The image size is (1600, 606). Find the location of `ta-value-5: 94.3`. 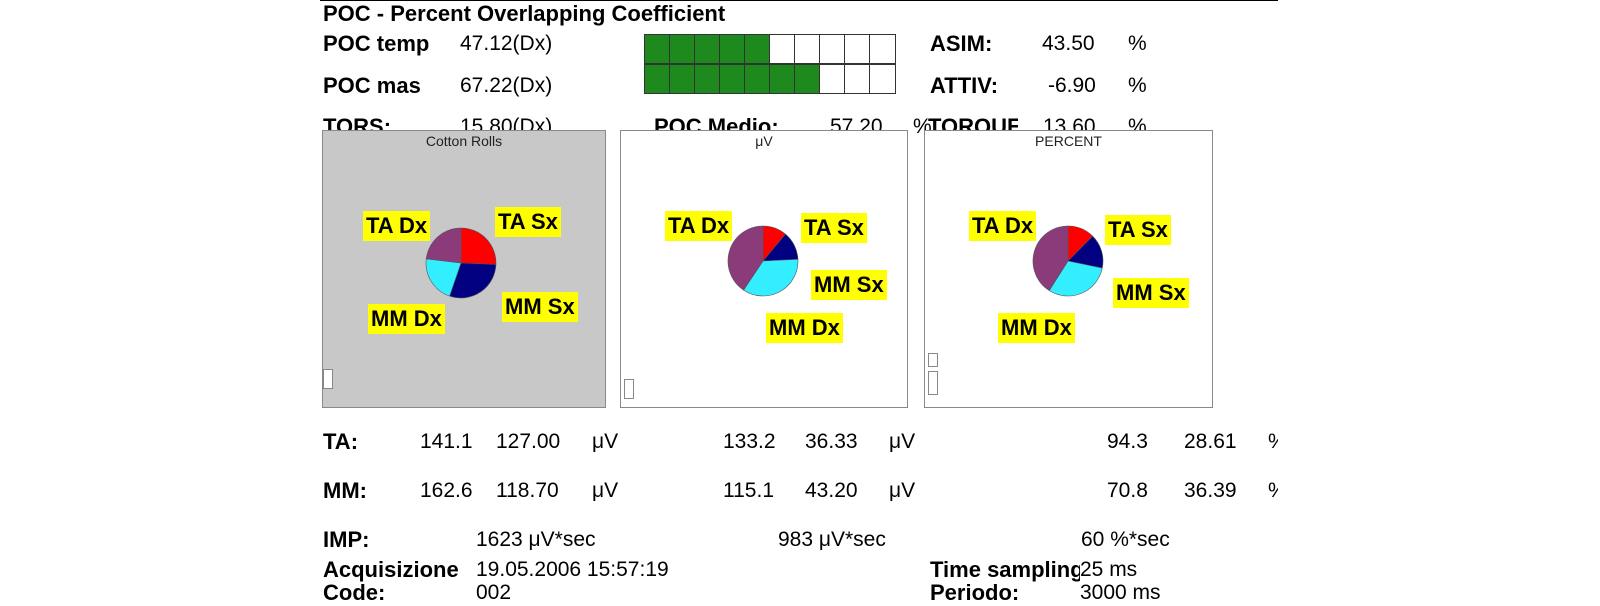

ta-value-5: 94.3 is located at coordinates (1127, 441).